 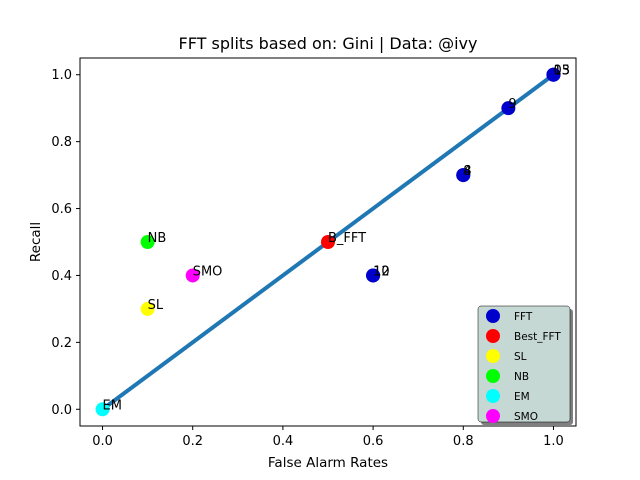 I want to click on legend: FFT Best_FFT SL NB EM SMO, so click(x=525, y=365).